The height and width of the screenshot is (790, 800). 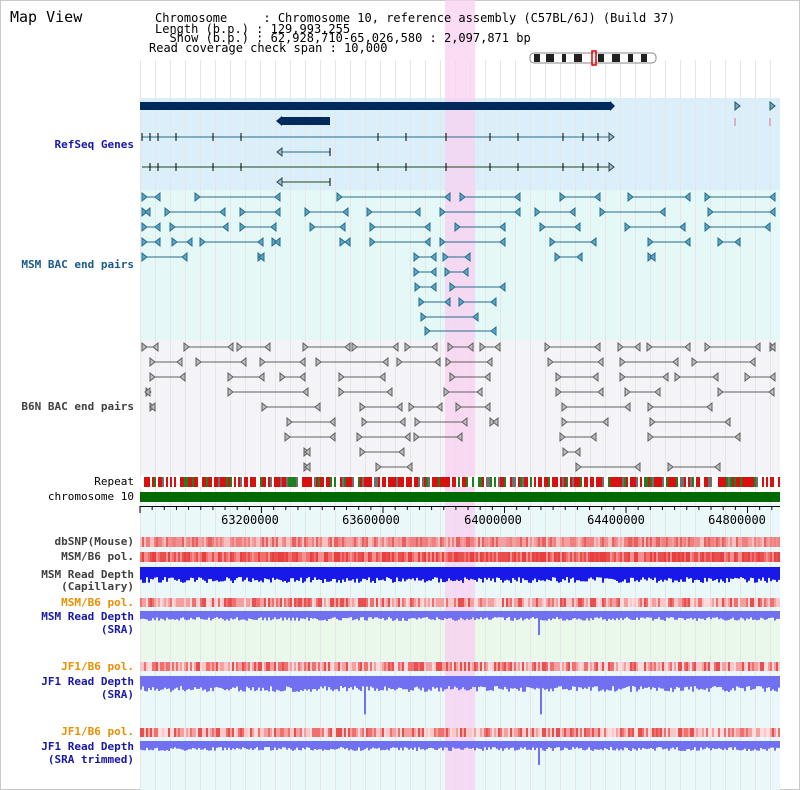 What do you see at coordinates (772, 106) in the screenshot?
I see `gene-arrow` at bounding box center [772, 106].